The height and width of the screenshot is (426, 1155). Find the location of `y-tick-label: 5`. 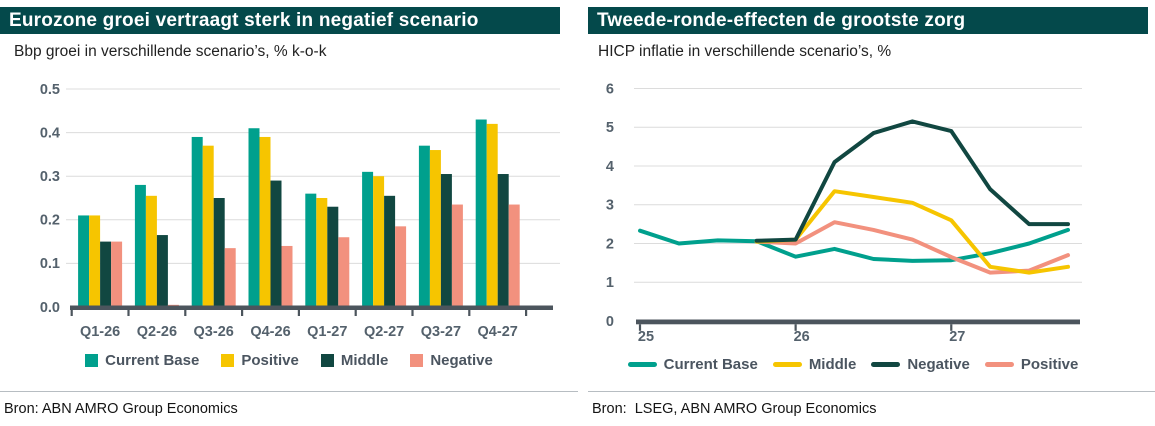

y-tick-label: 5 is located at coordinates (610, 128).